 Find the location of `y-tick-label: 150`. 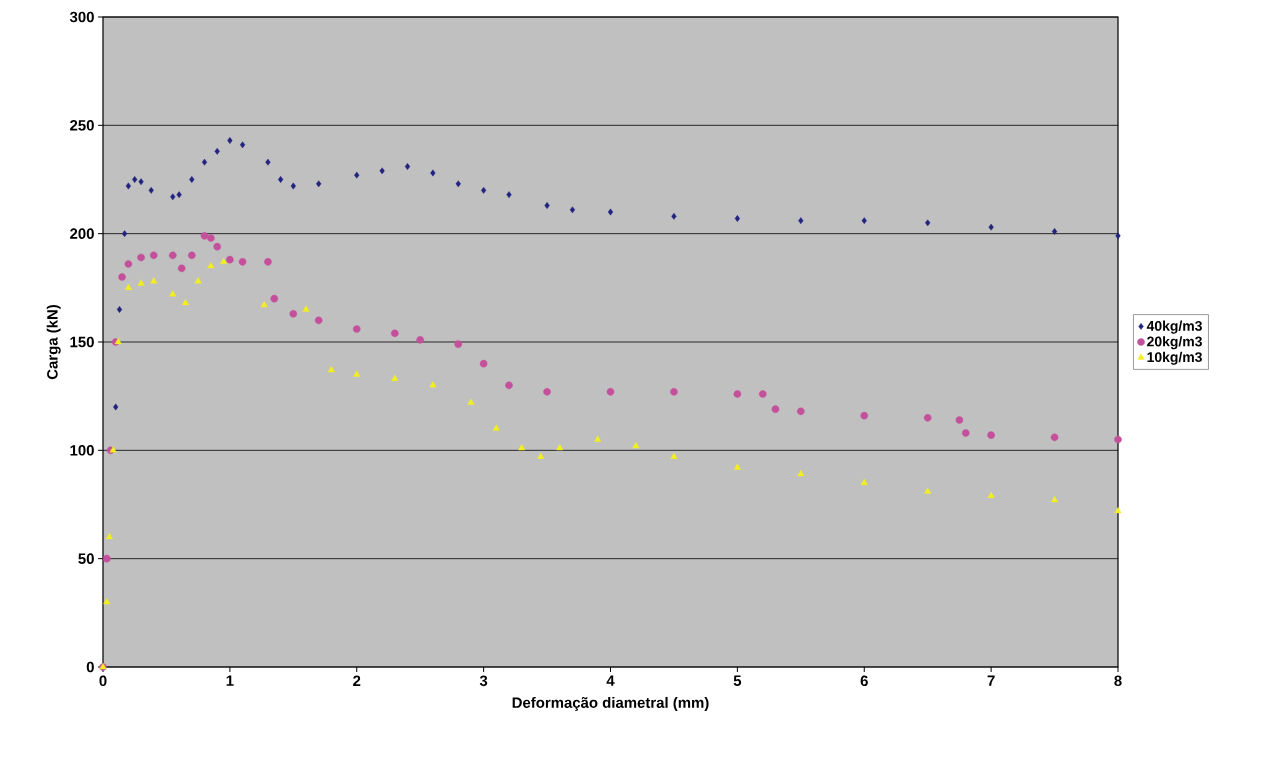

y-tick-label: 150 is located at coordinates (82, 342).